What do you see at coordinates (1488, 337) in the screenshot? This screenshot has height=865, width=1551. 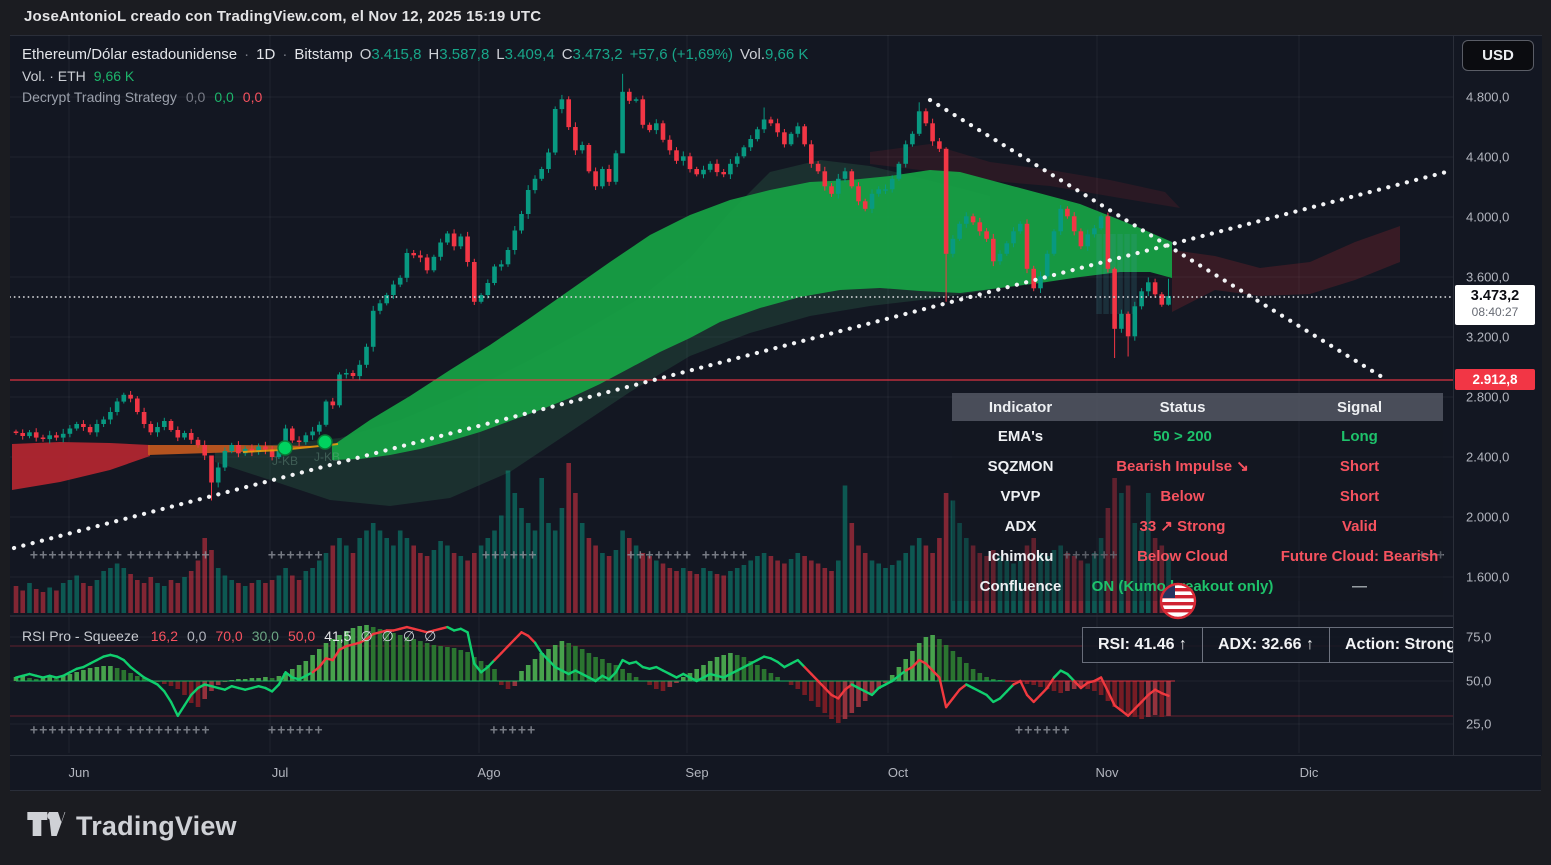 I see `price-tick-label: 3.200,0` at bounding box center [1488, 337].